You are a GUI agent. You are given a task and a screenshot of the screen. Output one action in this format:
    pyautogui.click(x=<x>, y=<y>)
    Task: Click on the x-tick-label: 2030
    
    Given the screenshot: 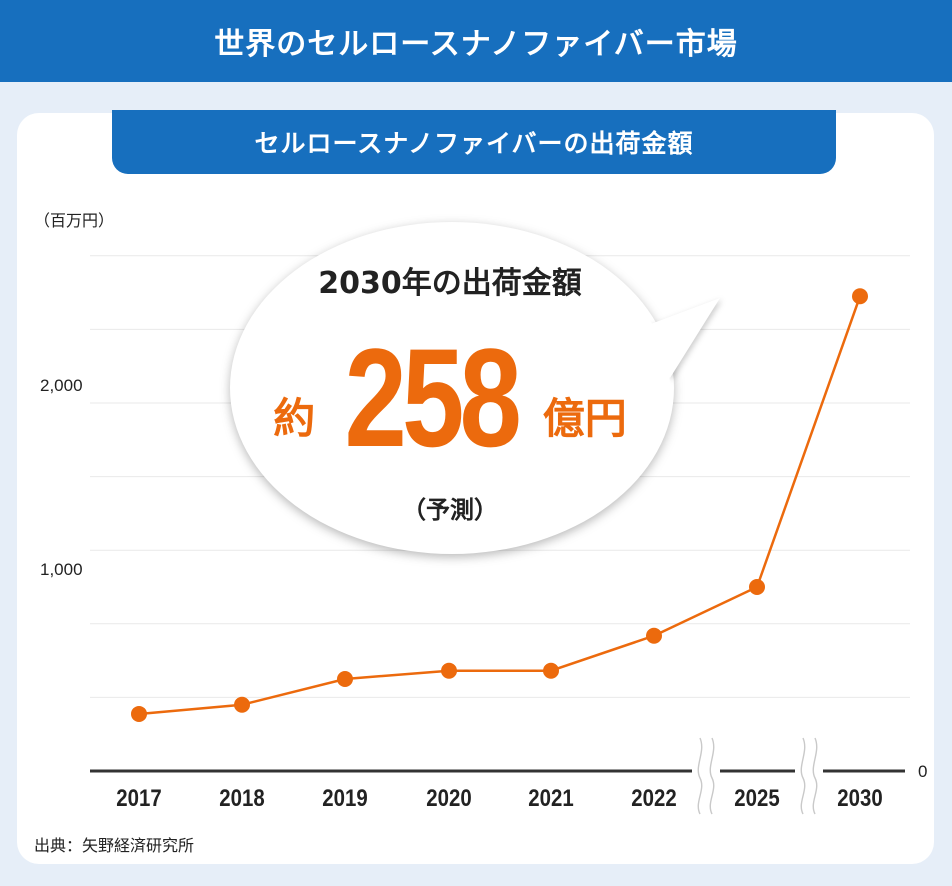 What is the action you would take?
    pyautogui.click(x=859, y=797)
    